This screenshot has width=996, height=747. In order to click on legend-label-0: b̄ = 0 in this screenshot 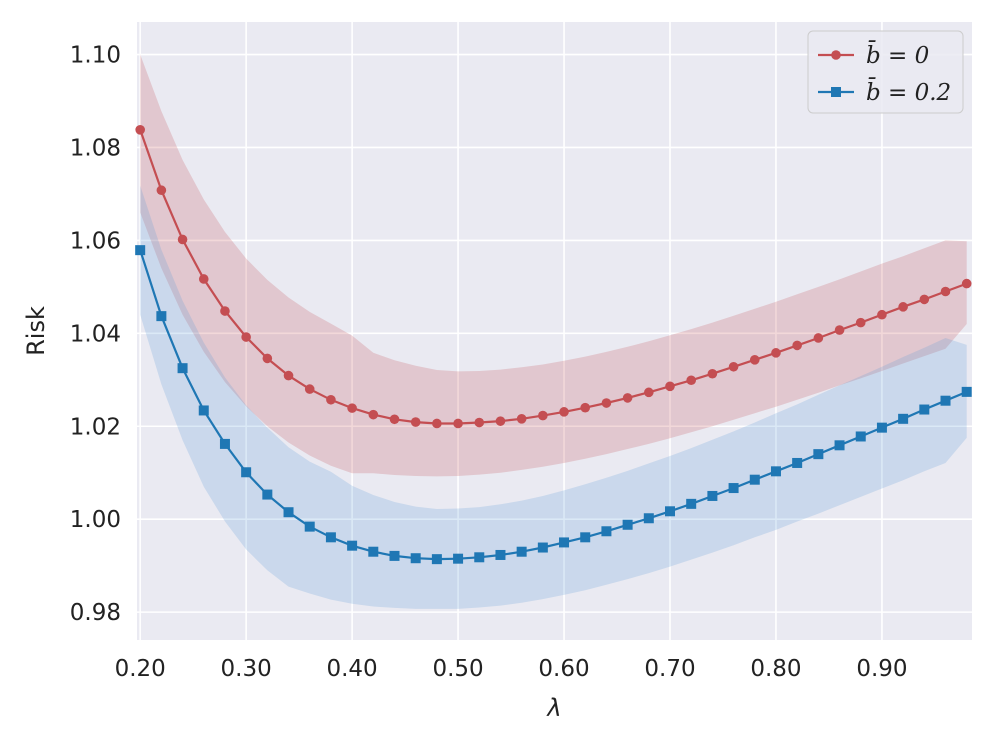, I will do `click(897, 55)`.